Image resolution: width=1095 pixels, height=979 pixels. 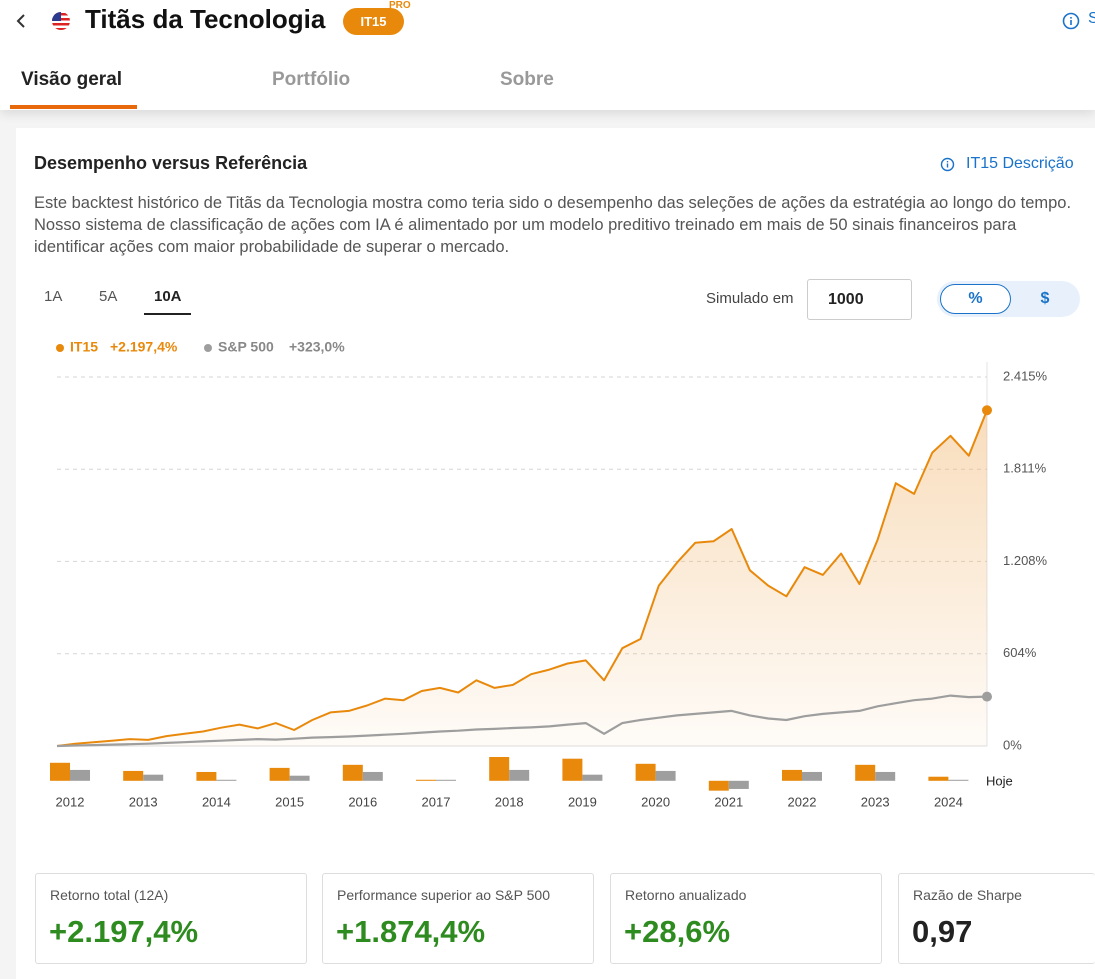 What do you see at coordinates (317, 347) in the screenshot?
I see `legend-change: +323,0%` at bounding box center [317, 347].